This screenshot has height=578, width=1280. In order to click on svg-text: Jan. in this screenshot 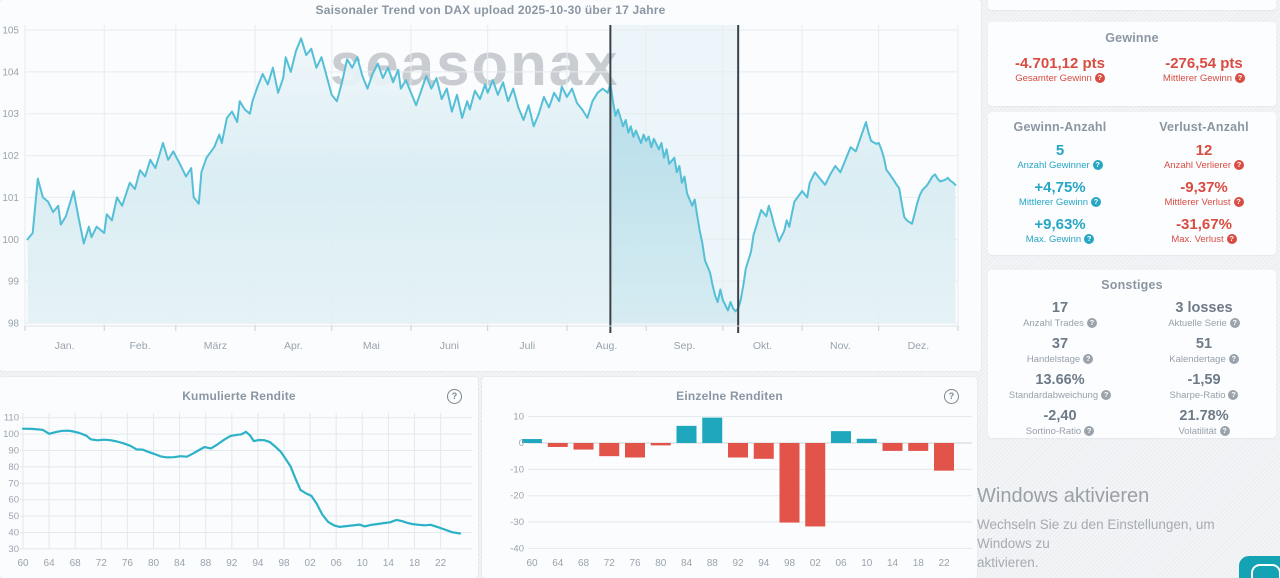, I will do `click(65, 346)`.